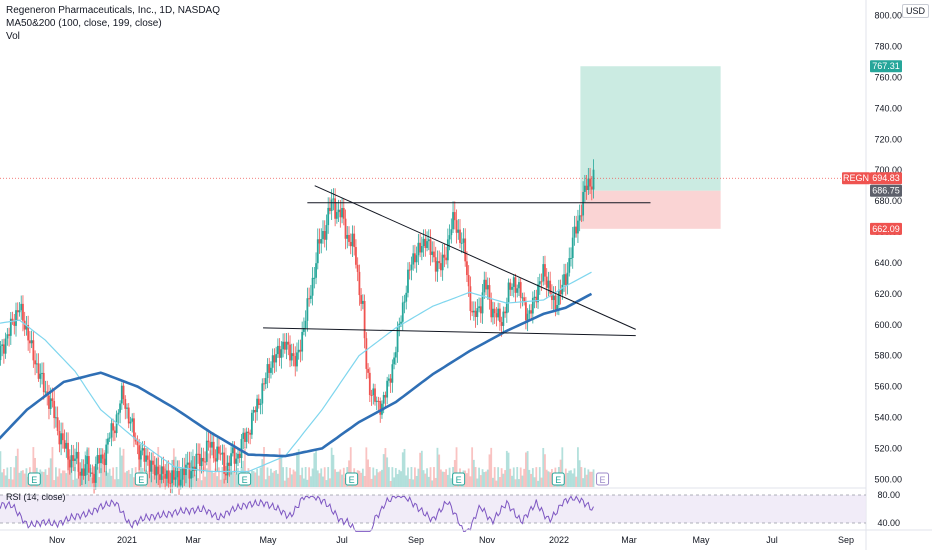  I want to click on y-tick-label: 640.00, so click(888, 263).